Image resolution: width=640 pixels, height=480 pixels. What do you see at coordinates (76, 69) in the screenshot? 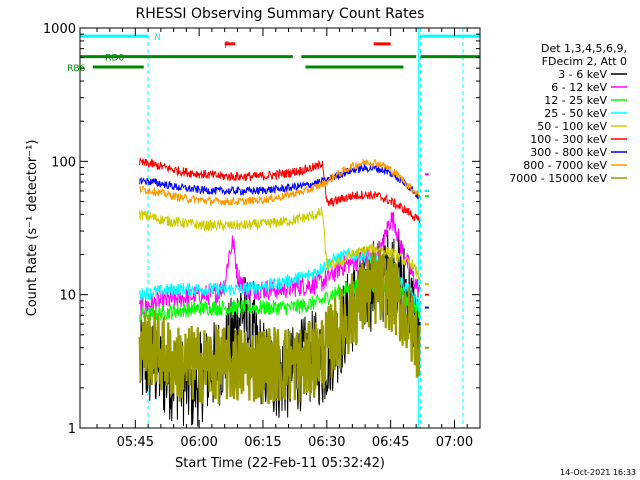
I see `state-label-rb6: RB6` at bounding box center [76, 69].